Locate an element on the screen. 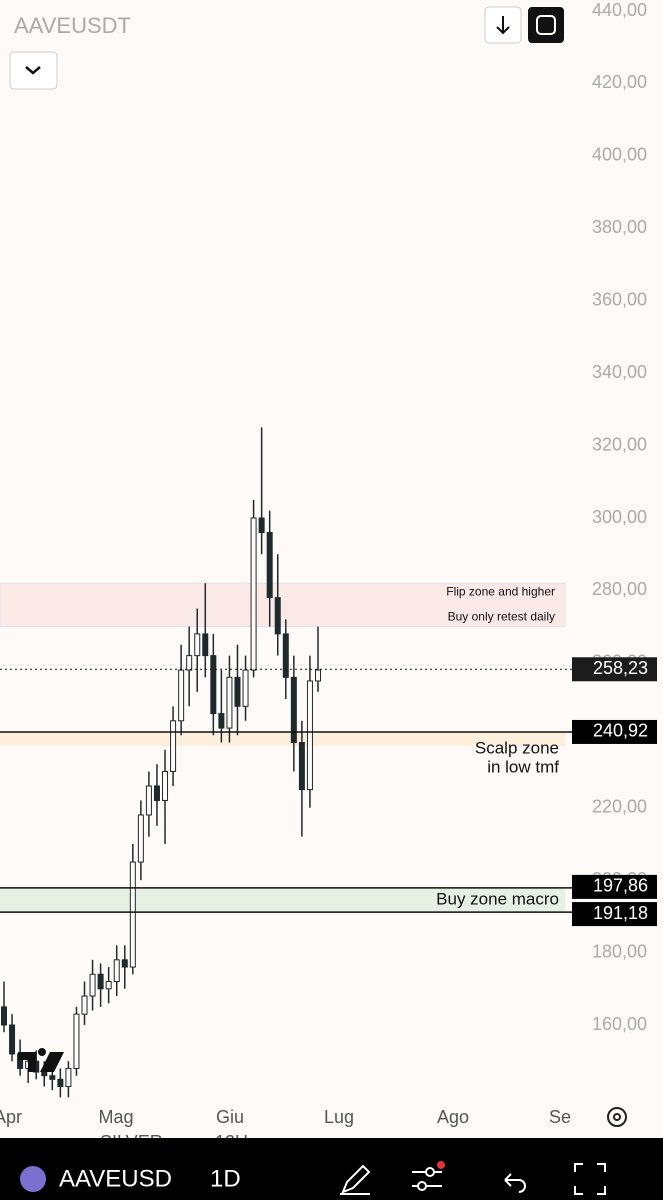 Image resolution: width=663 pixels, height=1200 pixels. fullscreen-icon is located at coordinates (546, 25).